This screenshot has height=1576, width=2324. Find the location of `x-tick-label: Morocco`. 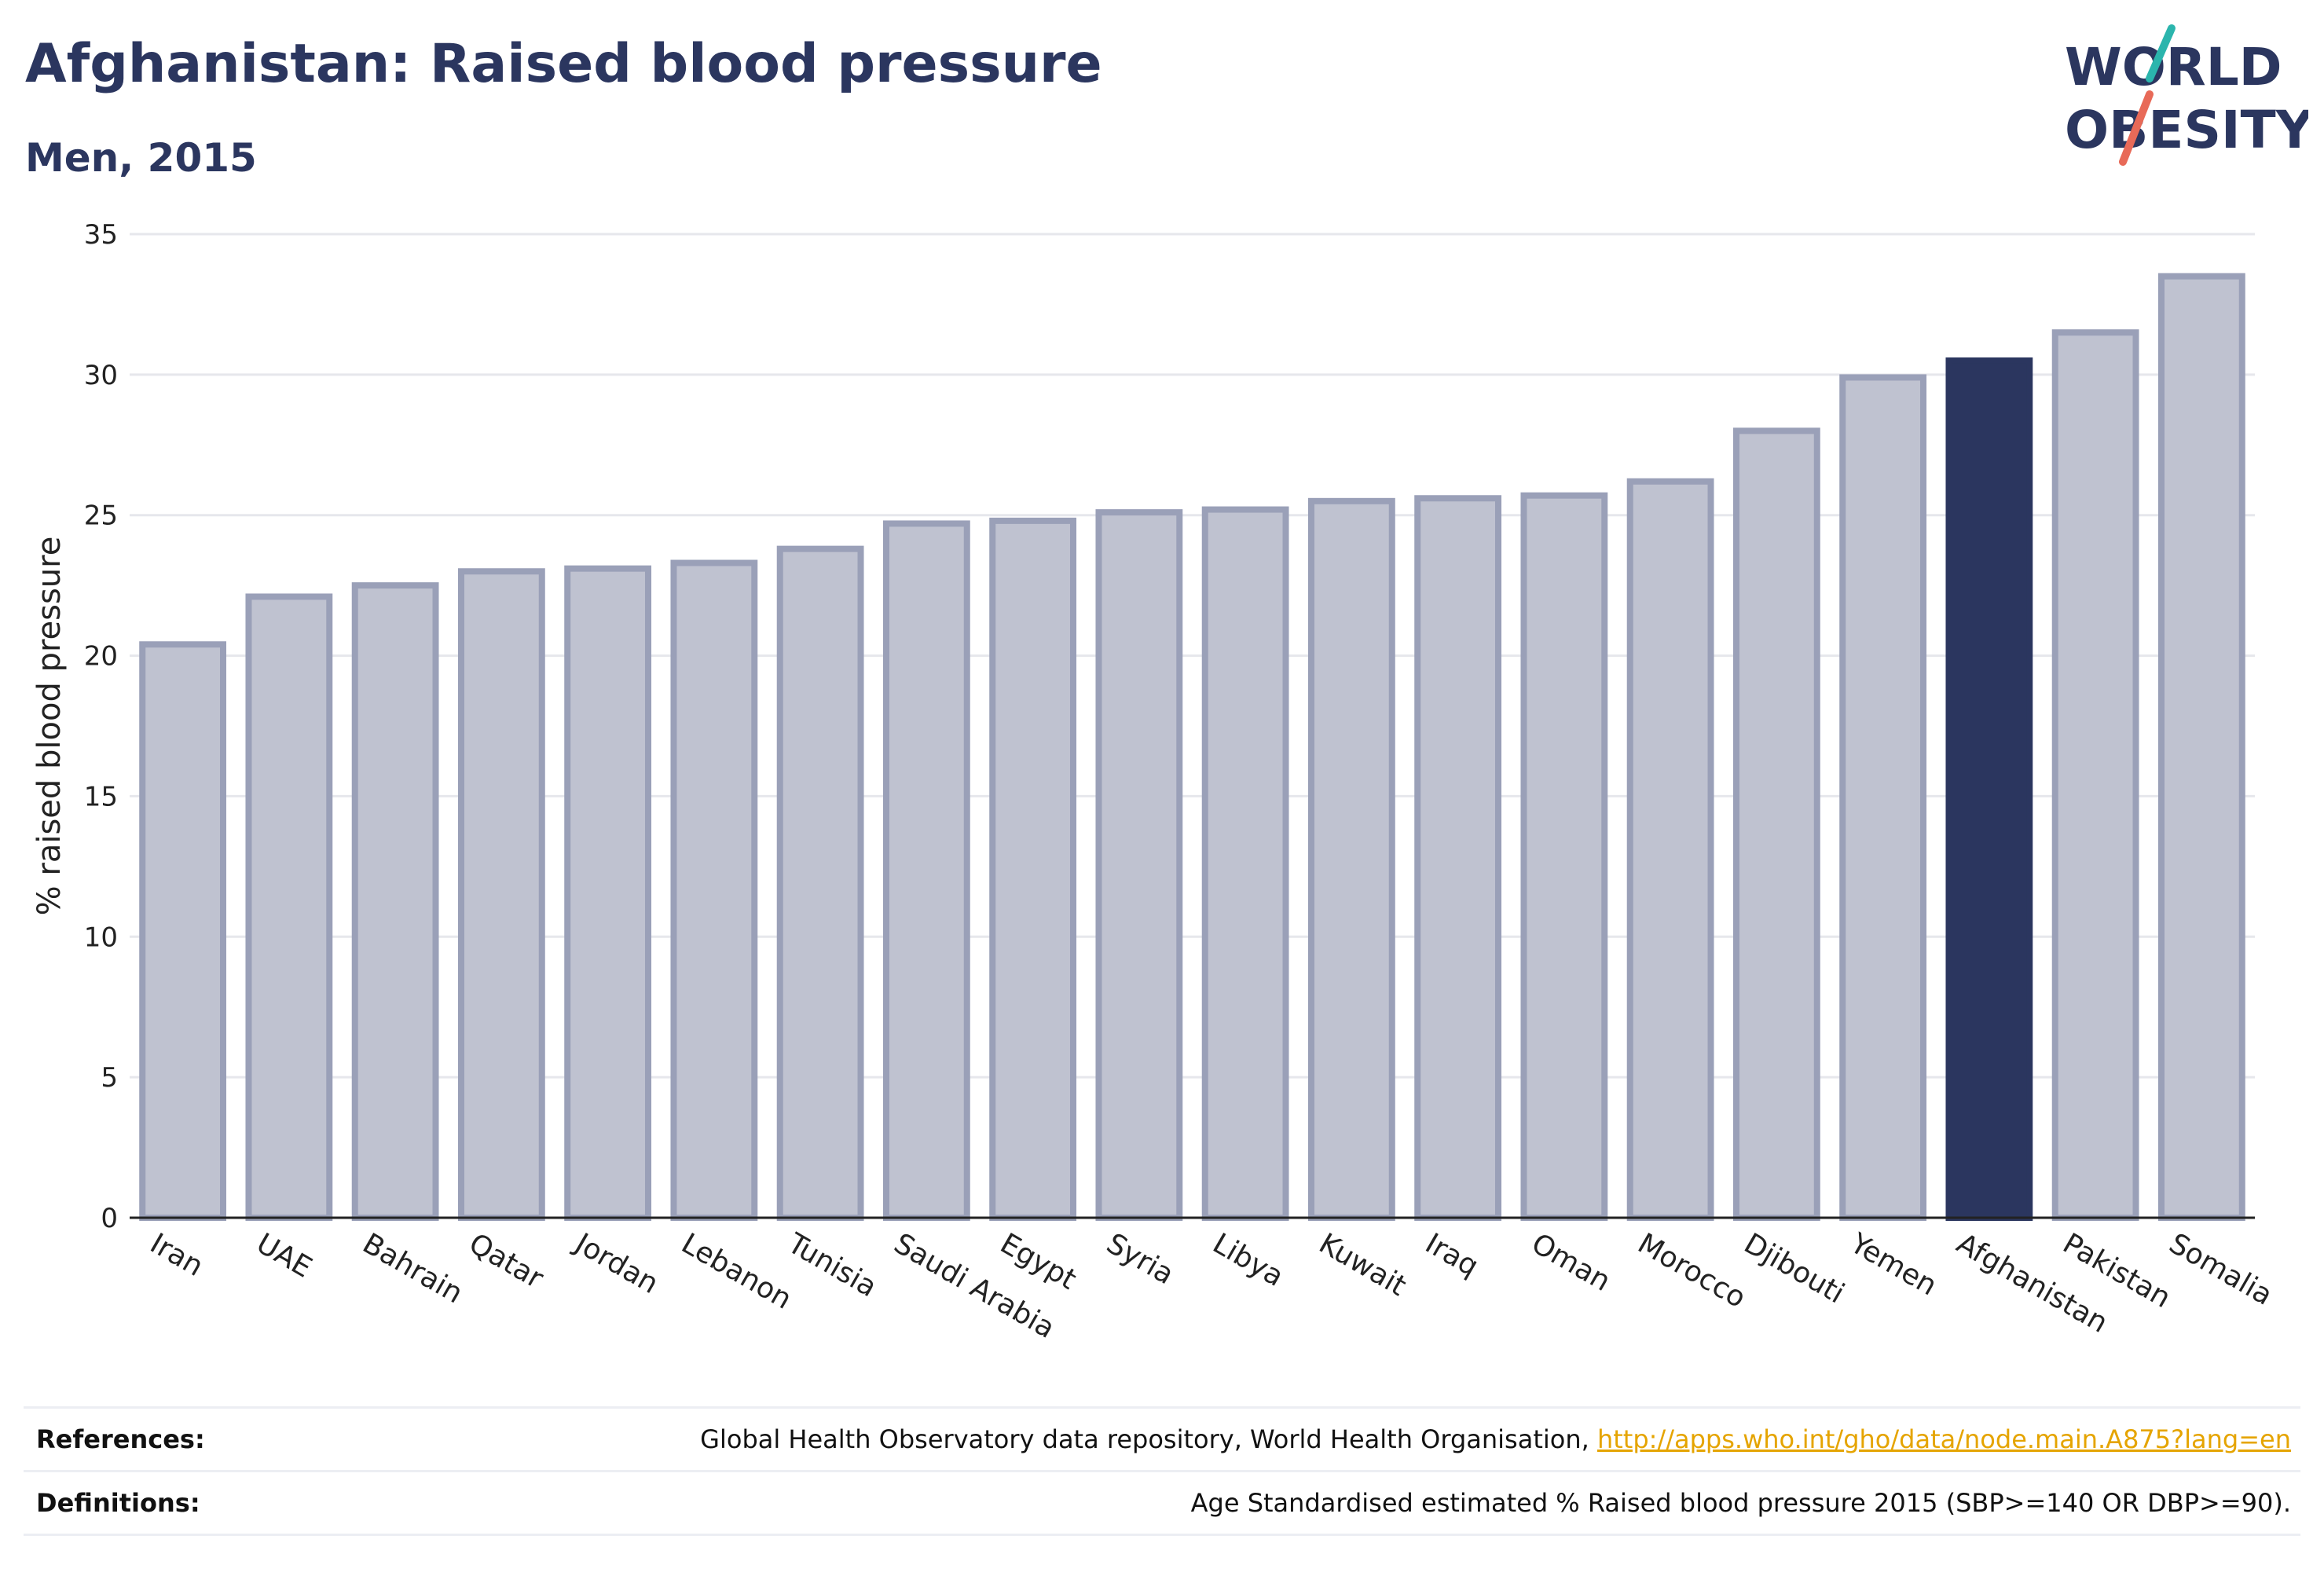

x-tick-label: Morocco is located at coordinates (1692, 1270).